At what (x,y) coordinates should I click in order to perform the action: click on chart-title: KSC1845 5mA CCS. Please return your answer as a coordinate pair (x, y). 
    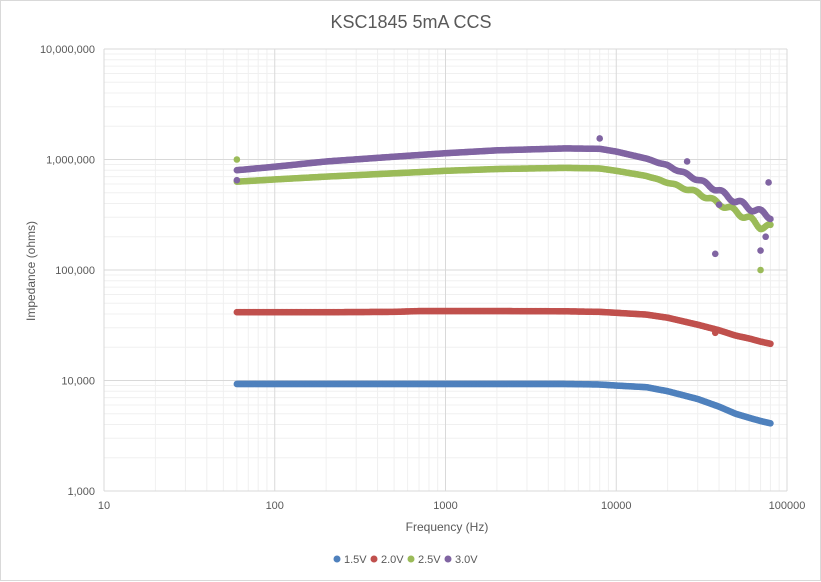
    Looking at the image, I should click on (410, 22).